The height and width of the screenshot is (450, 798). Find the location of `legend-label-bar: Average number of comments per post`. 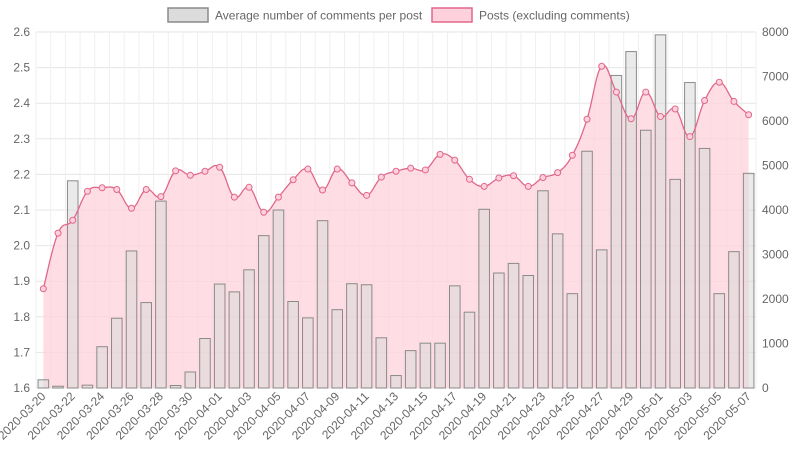

legend-label-bar: Average number of comments per post is located at coordinates (319, 16).